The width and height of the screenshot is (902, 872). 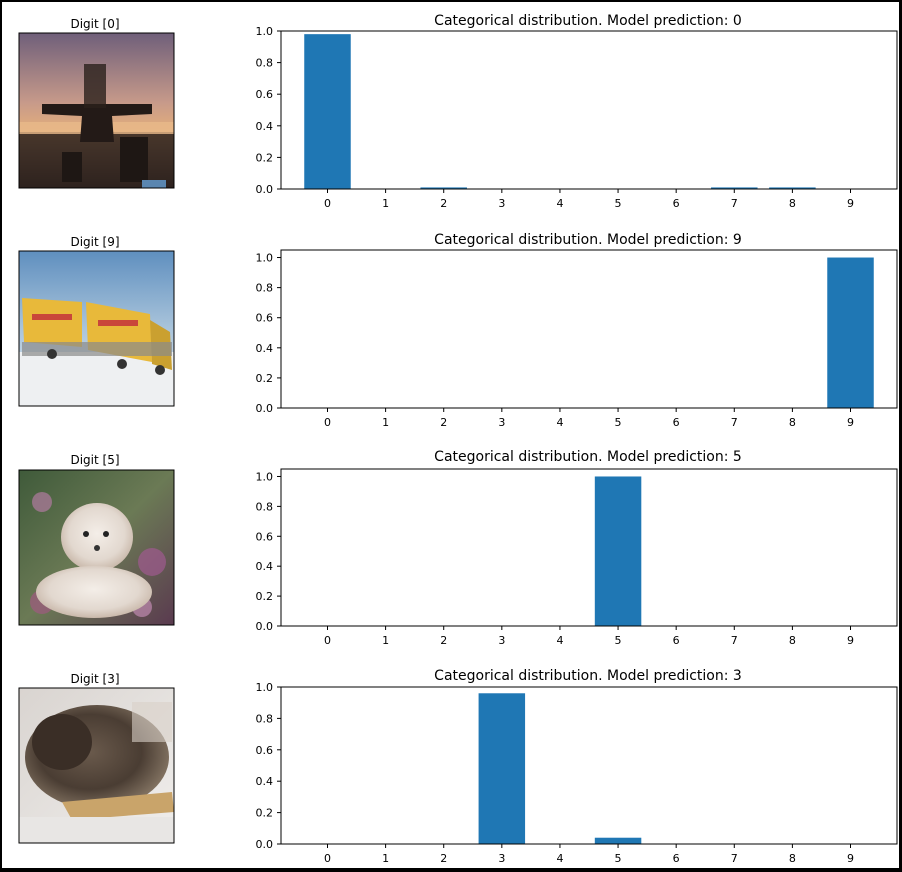 I want to click on cat-photo-icon, so click(x=96, y=765).